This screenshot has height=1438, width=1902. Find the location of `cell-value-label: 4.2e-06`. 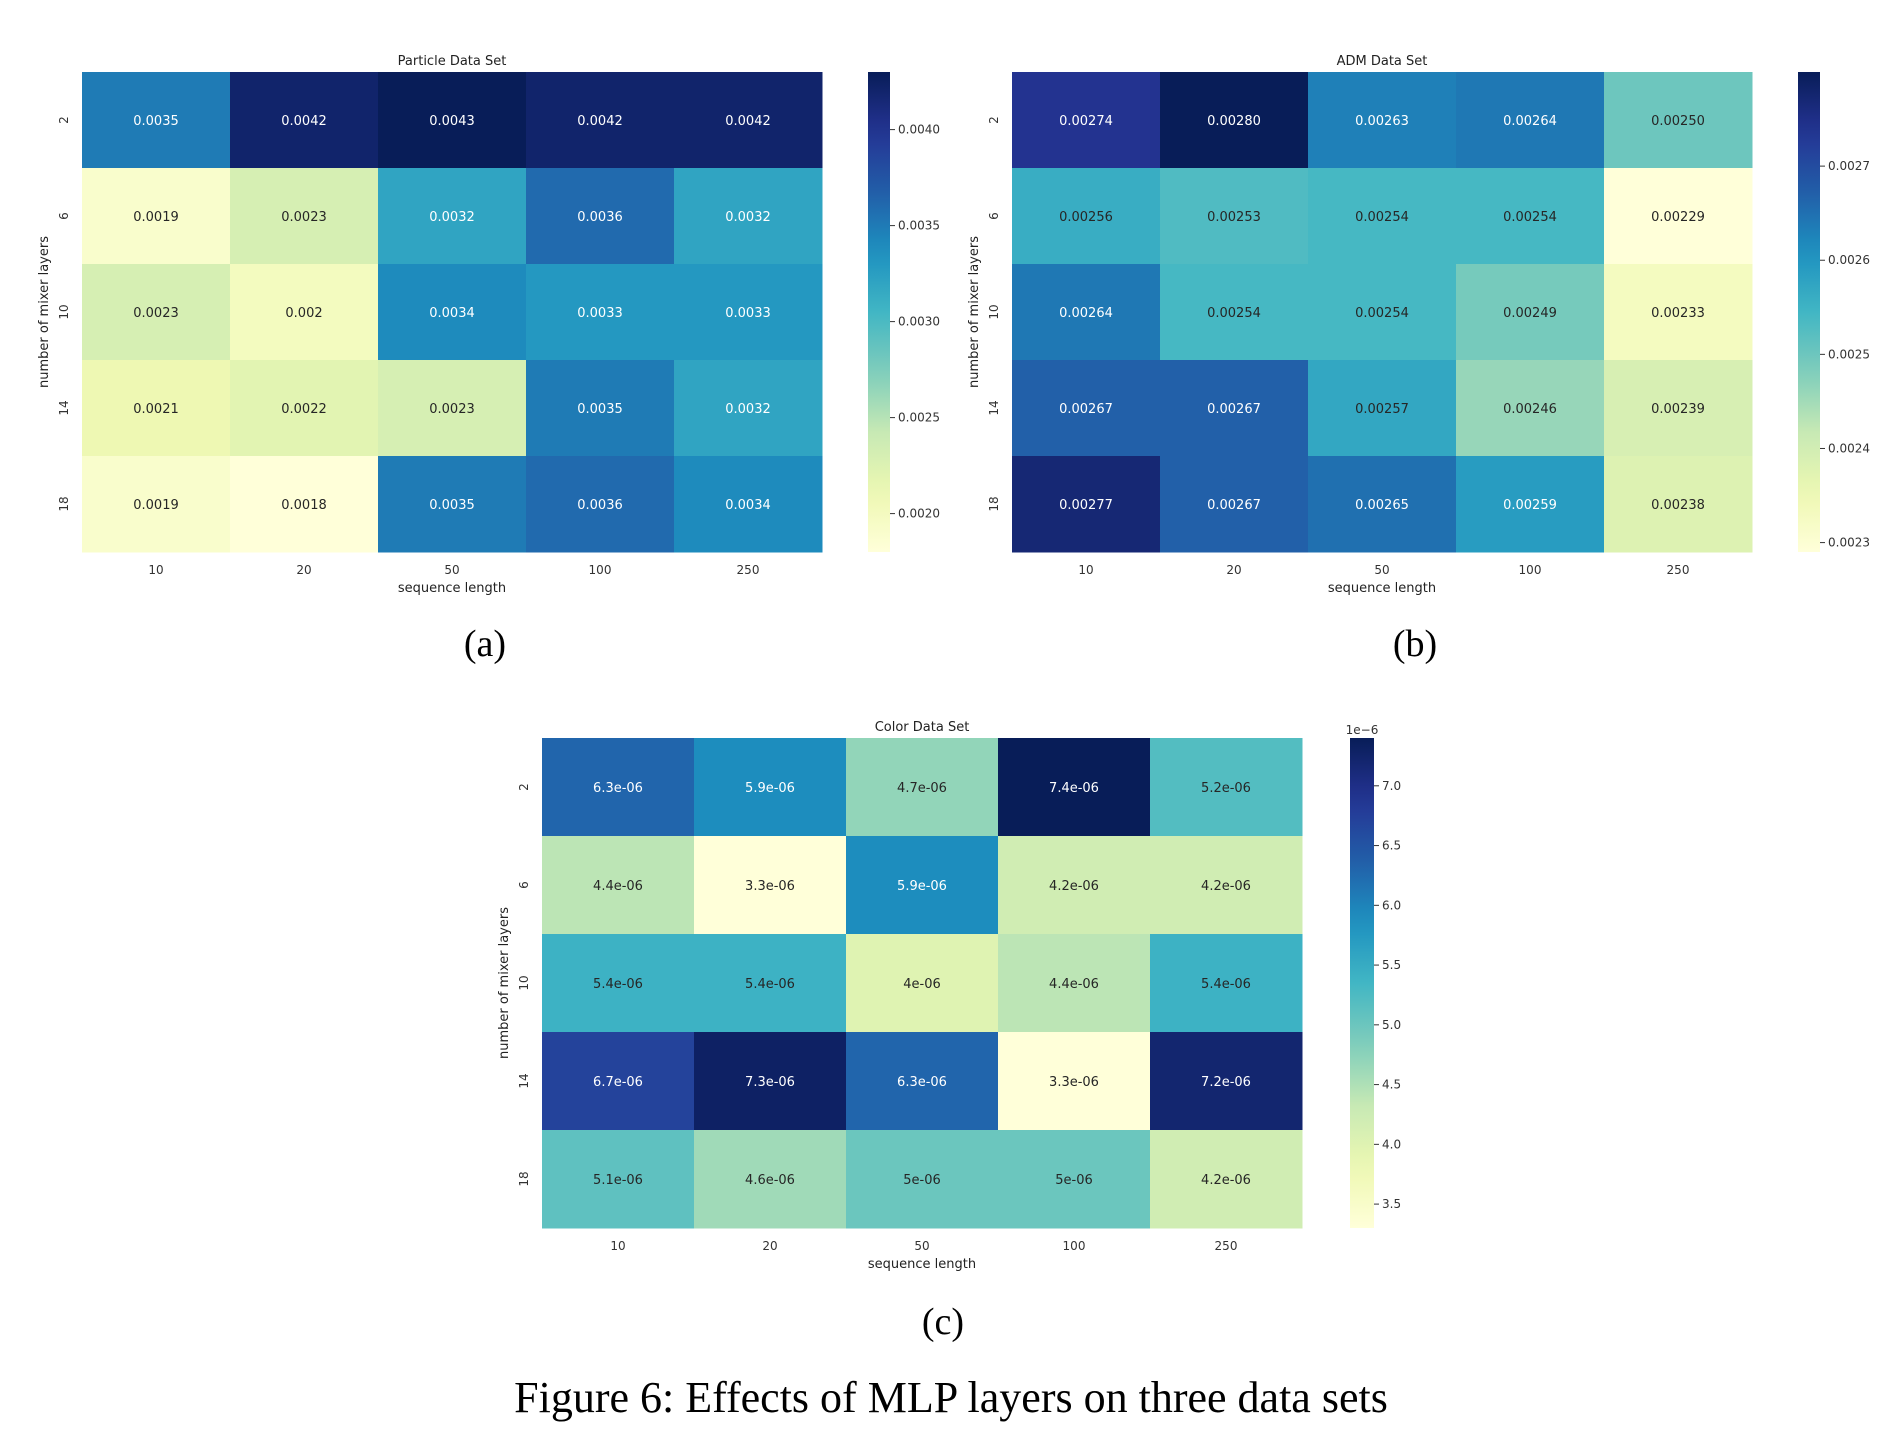

cell-value-label: 4.2e-06 is located at coordinates (1074, 886).